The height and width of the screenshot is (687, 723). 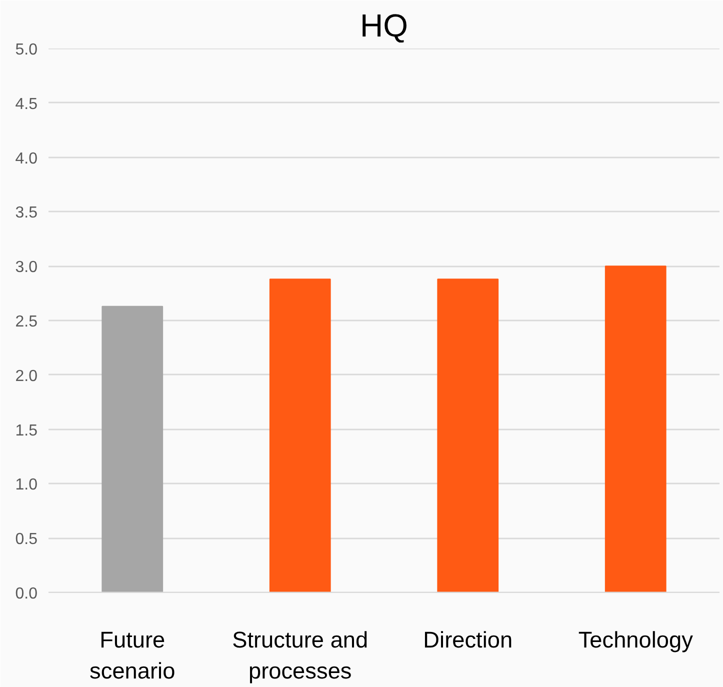 What do you see at coordinates (468, 639) in the screenshot?
I see `x-tick-label: Direction` at bounding box center [468, 639].